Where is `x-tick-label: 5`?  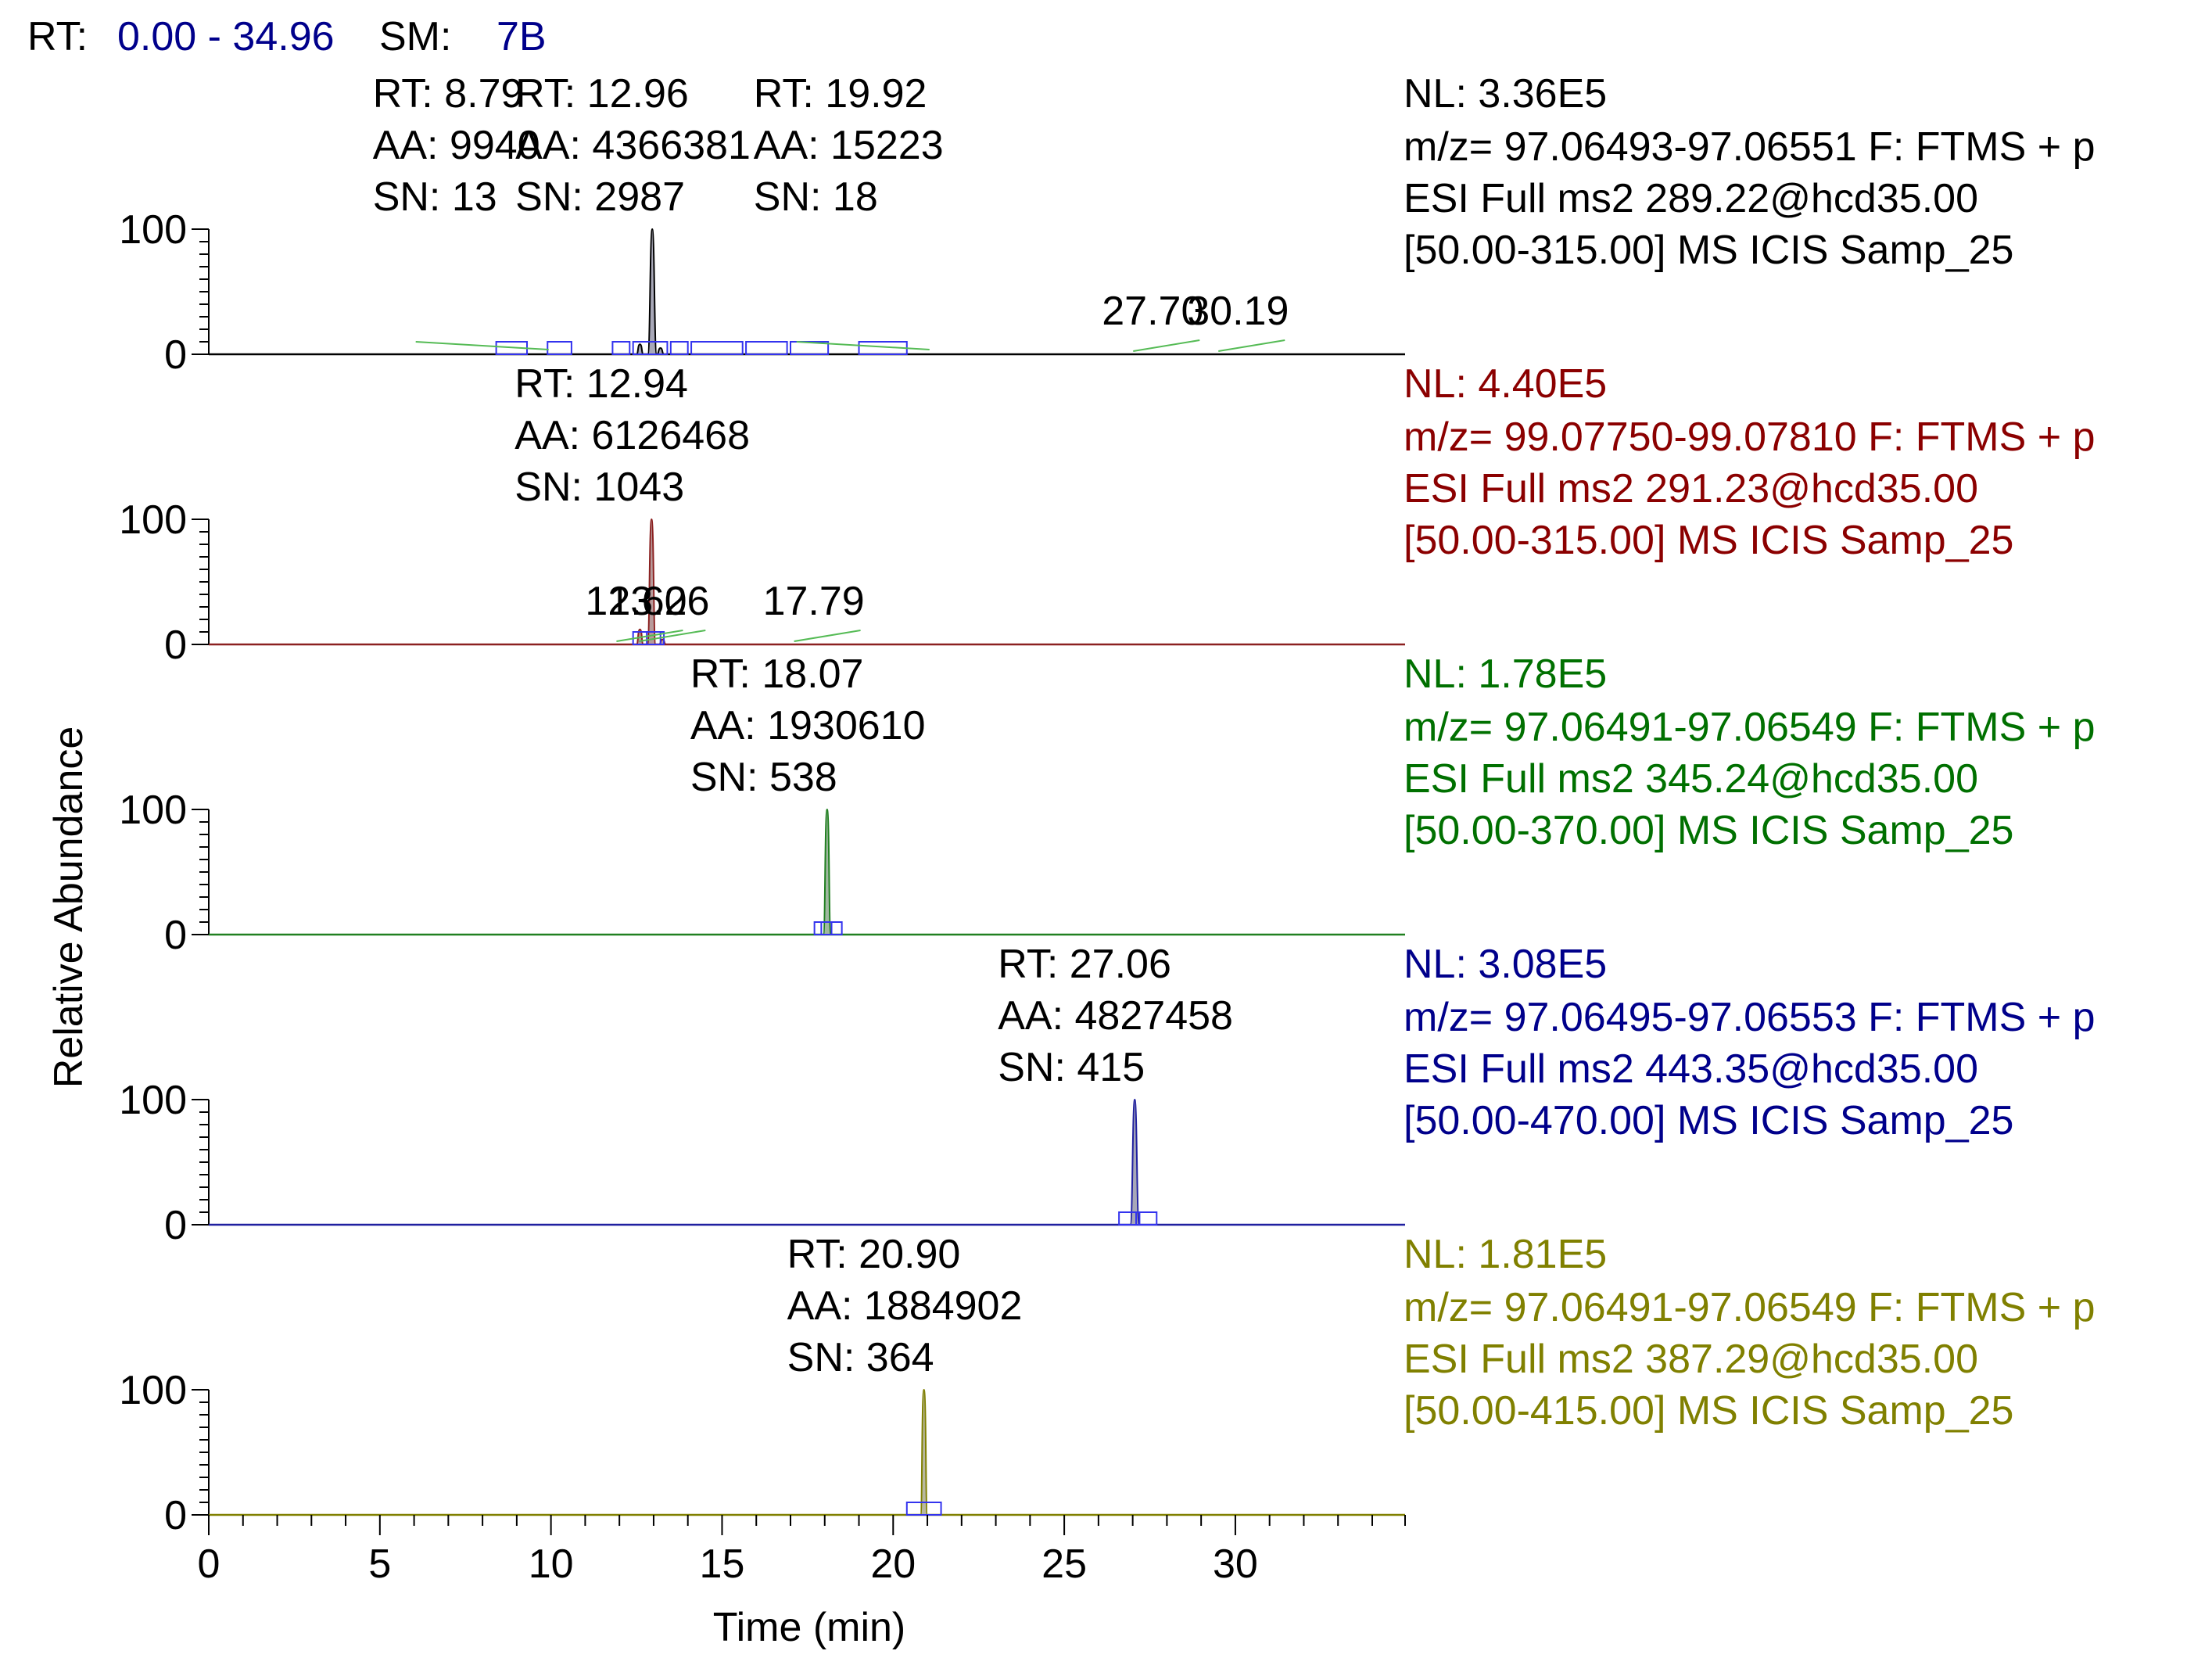 x-tick-label: 5 is located at coordinates (379, 1564).